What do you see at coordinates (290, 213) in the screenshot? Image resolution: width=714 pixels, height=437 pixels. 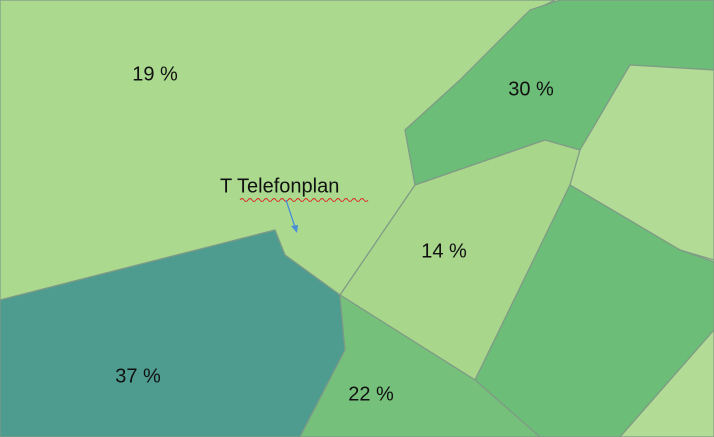 I see `pointer-arrow` at bounding box center [290, 213].